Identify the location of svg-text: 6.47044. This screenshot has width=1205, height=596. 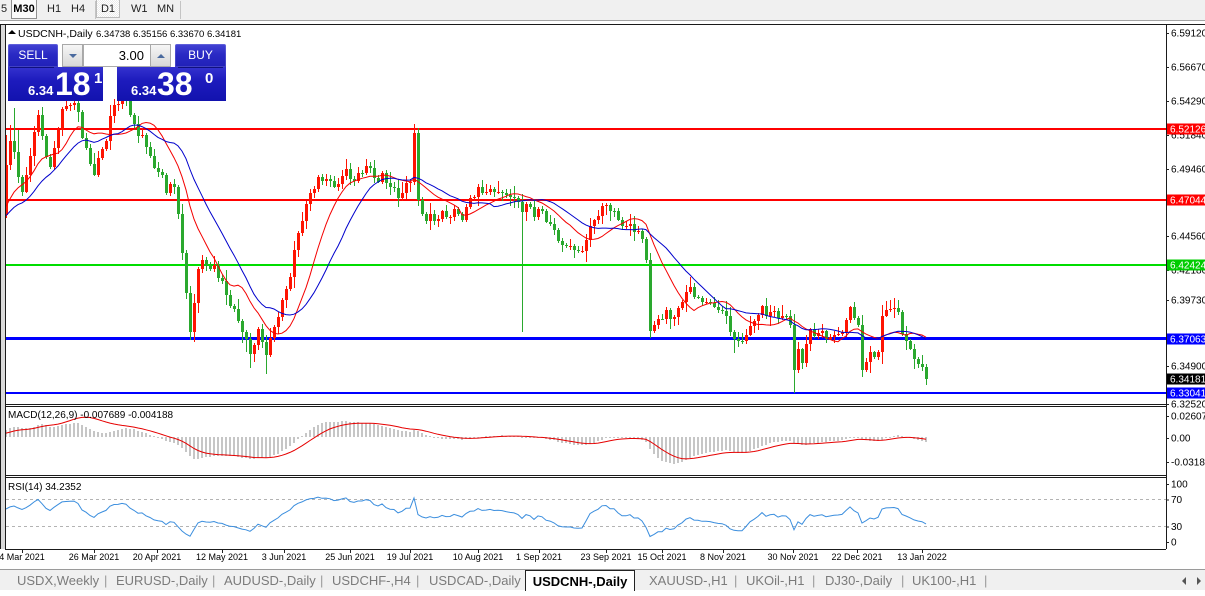
(1187, 201).